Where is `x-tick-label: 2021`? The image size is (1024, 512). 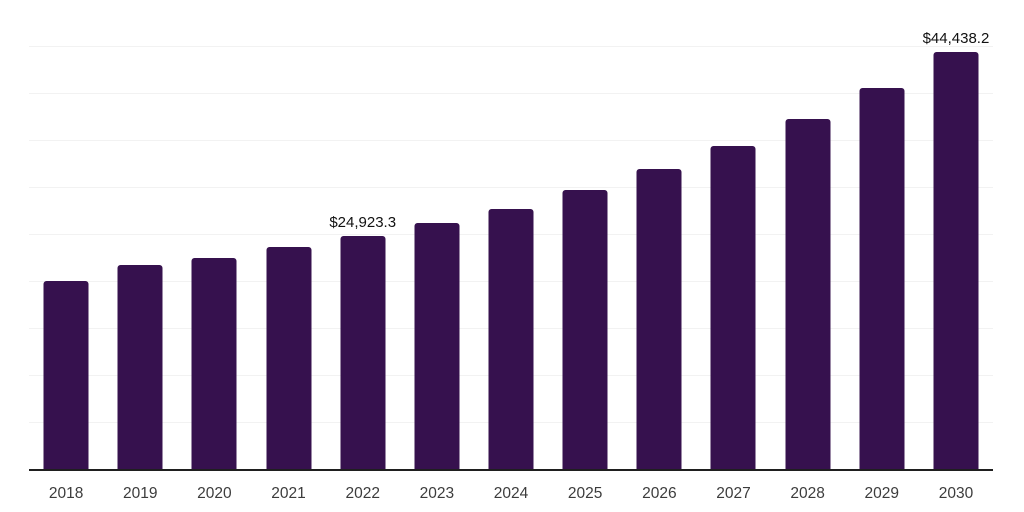 x-tick-label: 2021 is located at coordinates (288, 493).